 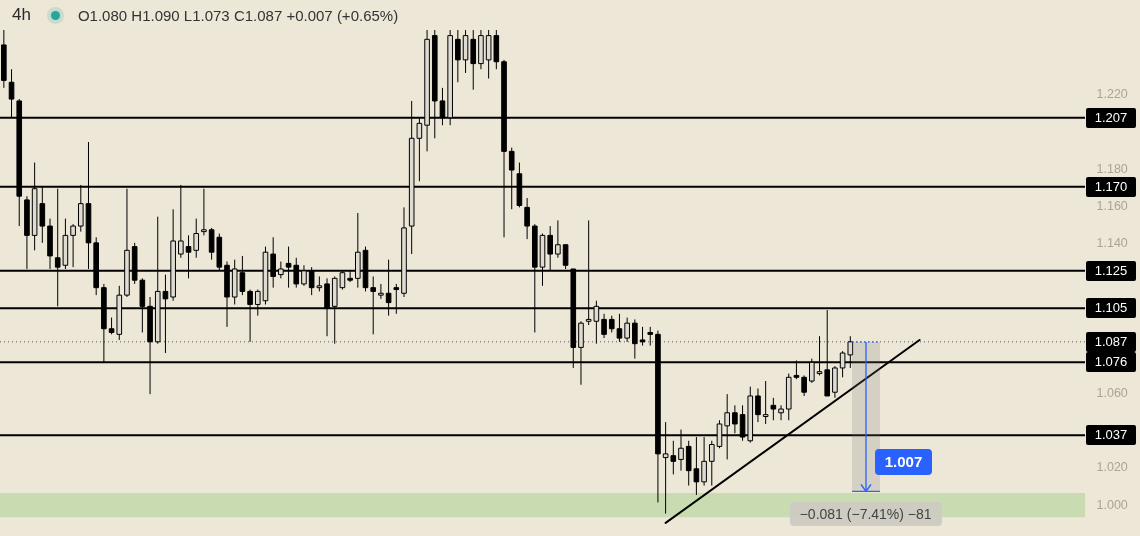 What do you see at coordinates (1111, 341) in the screenshot?
I see `ref-line-label: 1.087` at bounding box center [1111, 341].